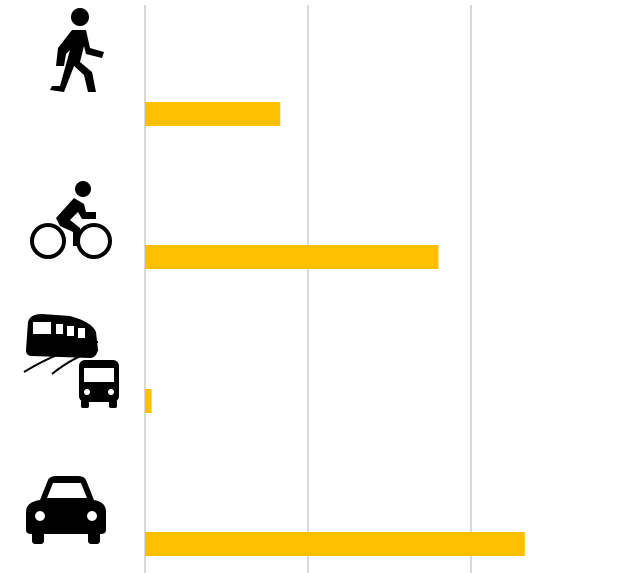  I want to click on walk-icon, so click(77, 50).